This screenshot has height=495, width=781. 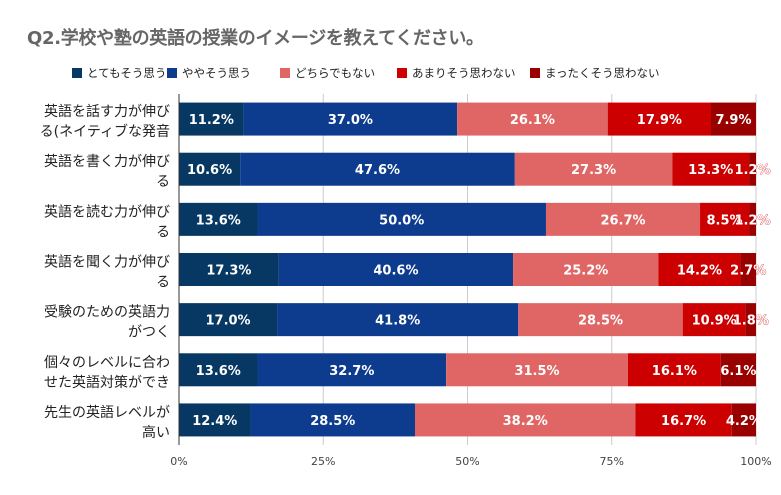 I want to click on data-label-5-3: 16.1%, so click(x=674, y=371).